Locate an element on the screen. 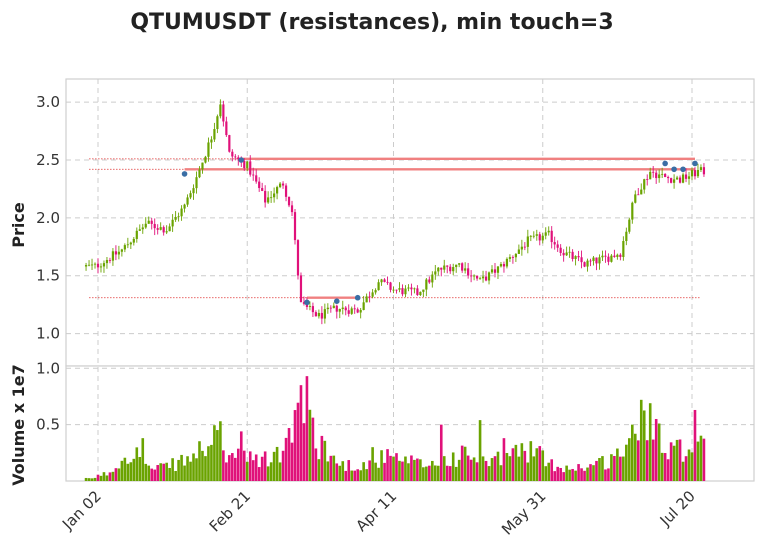  x-tick-label: Jul 20 is located at coordinates (677, 508).